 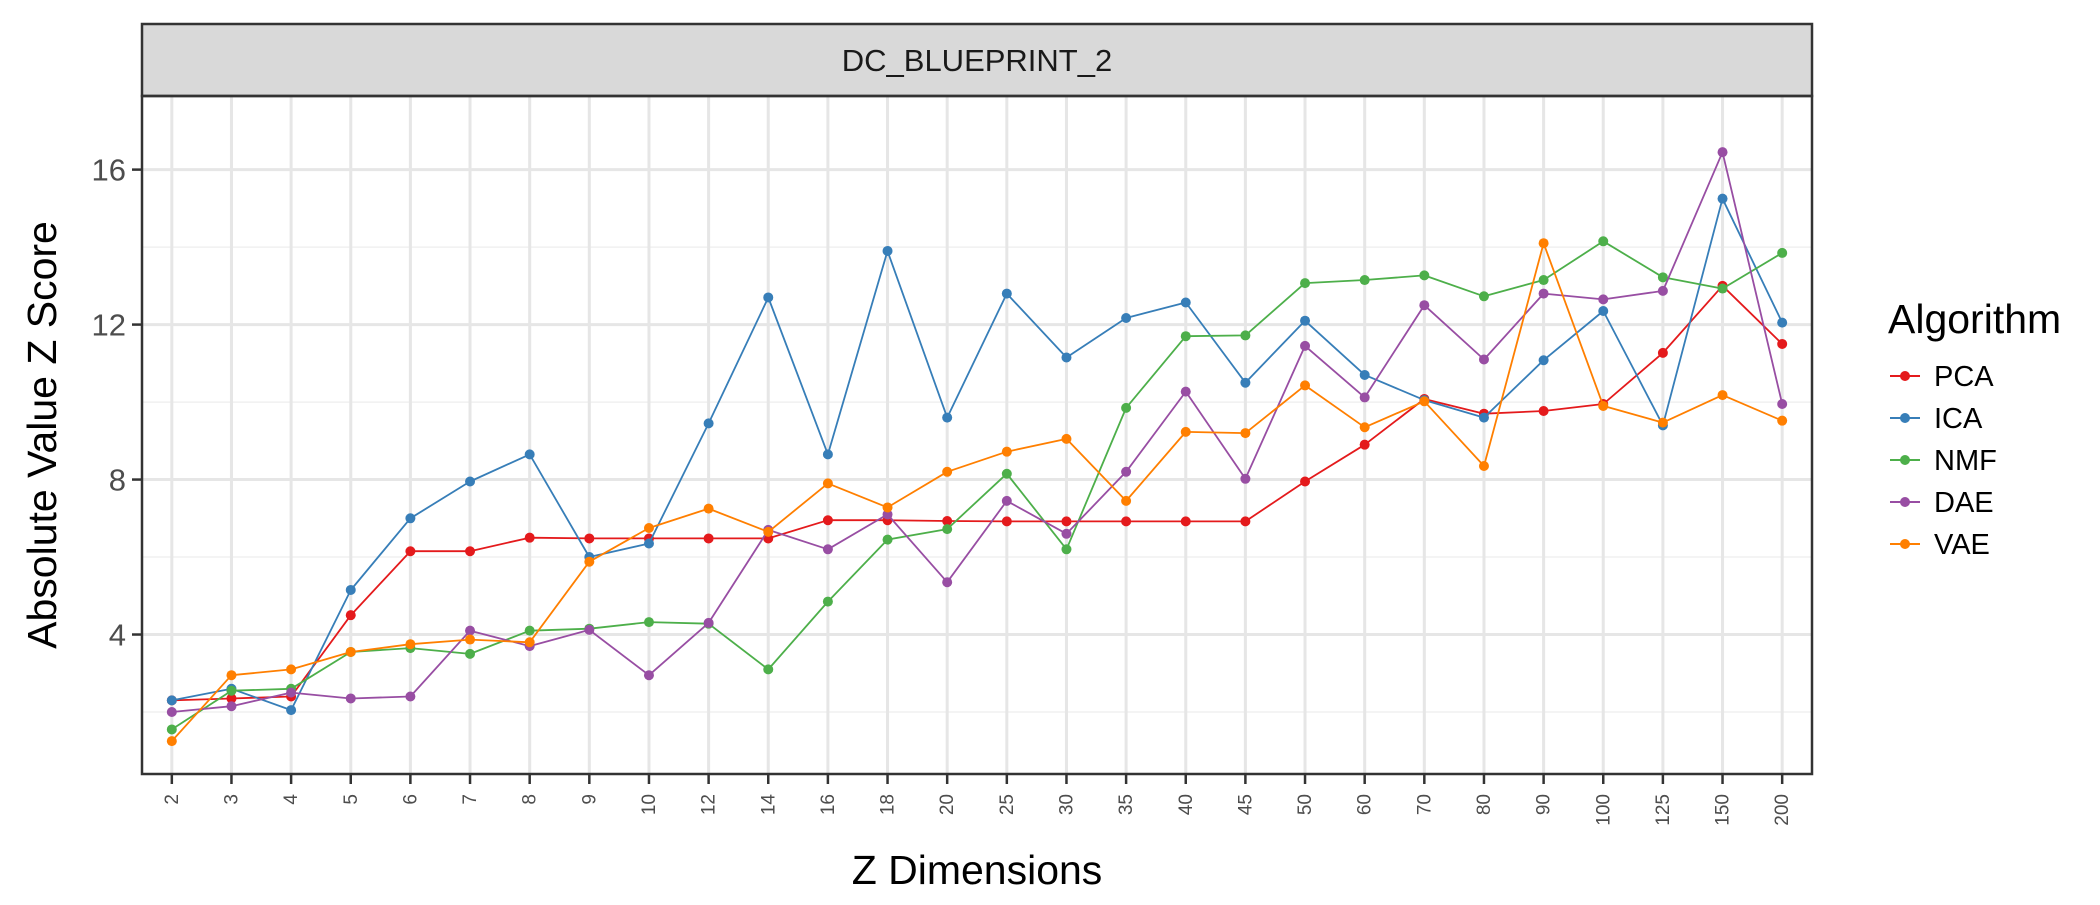 I want to click on x-tick-label: 9, so click(x=589, y=799).